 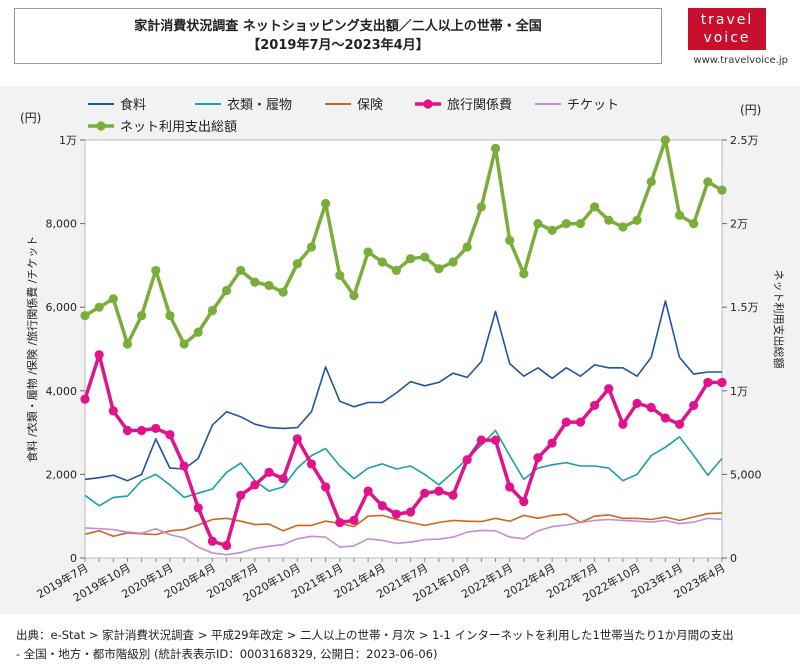 What do you see at coordinates (133, 105) in the screenshot?
I see `legend-label: 食料` at bounding box center [133, 105].